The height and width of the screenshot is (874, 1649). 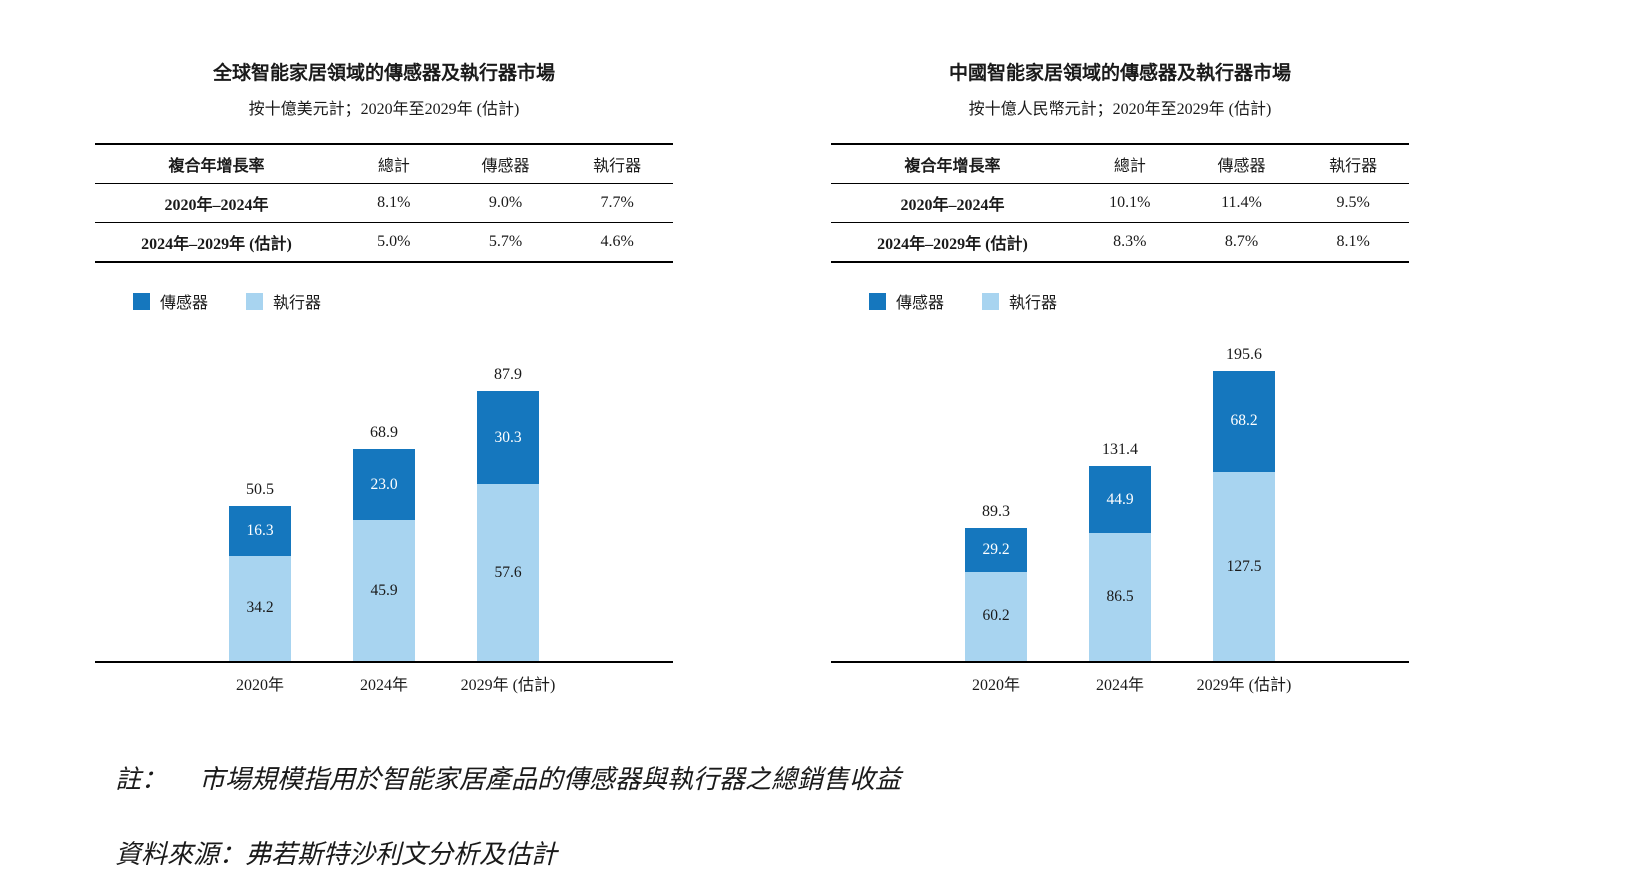 I want to click on table-row: 2024年–2029年 (估計) 8.3% 8.7% 8.1%, so click(x=1120, y=242).